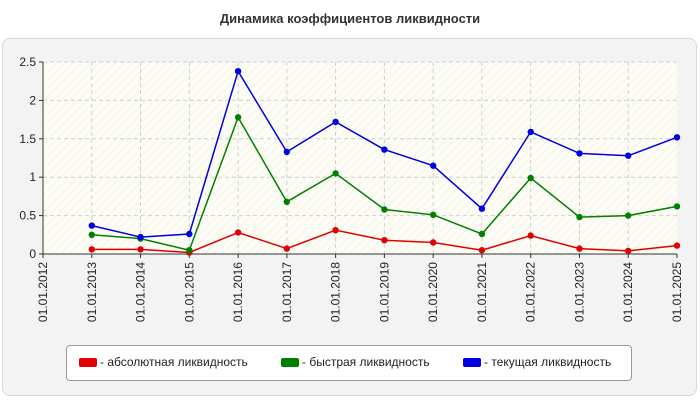 This screenshot has height=400, width=700. Describe the element at coordinates (677, 292) in the screenshot. I see `x-tick-label: 01.01.2025` at that location.